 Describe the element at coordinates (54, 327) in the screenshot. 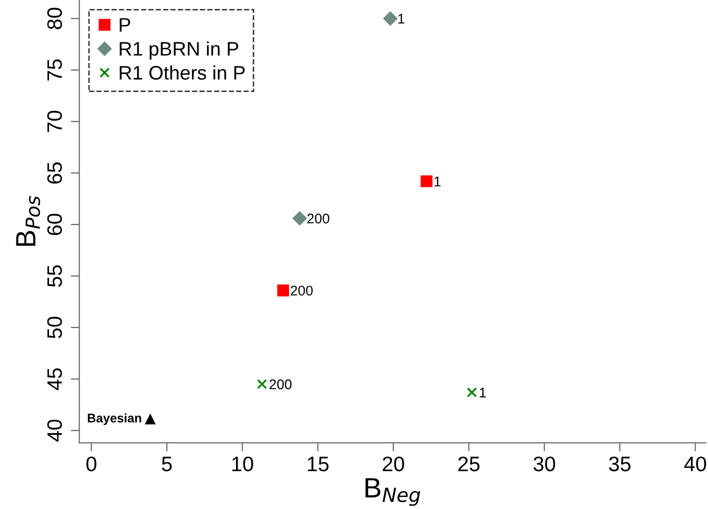

I see `y-tick-label: 50` at that location.